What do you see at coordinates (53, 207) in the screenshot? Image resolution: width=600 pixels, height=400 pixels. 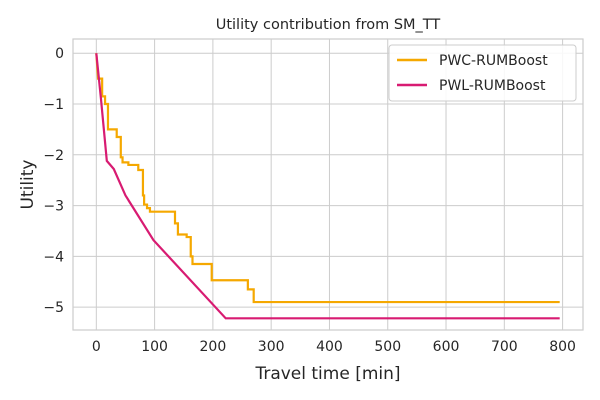 I see `y-tick-label: −3` at bounding box center [53, 207].